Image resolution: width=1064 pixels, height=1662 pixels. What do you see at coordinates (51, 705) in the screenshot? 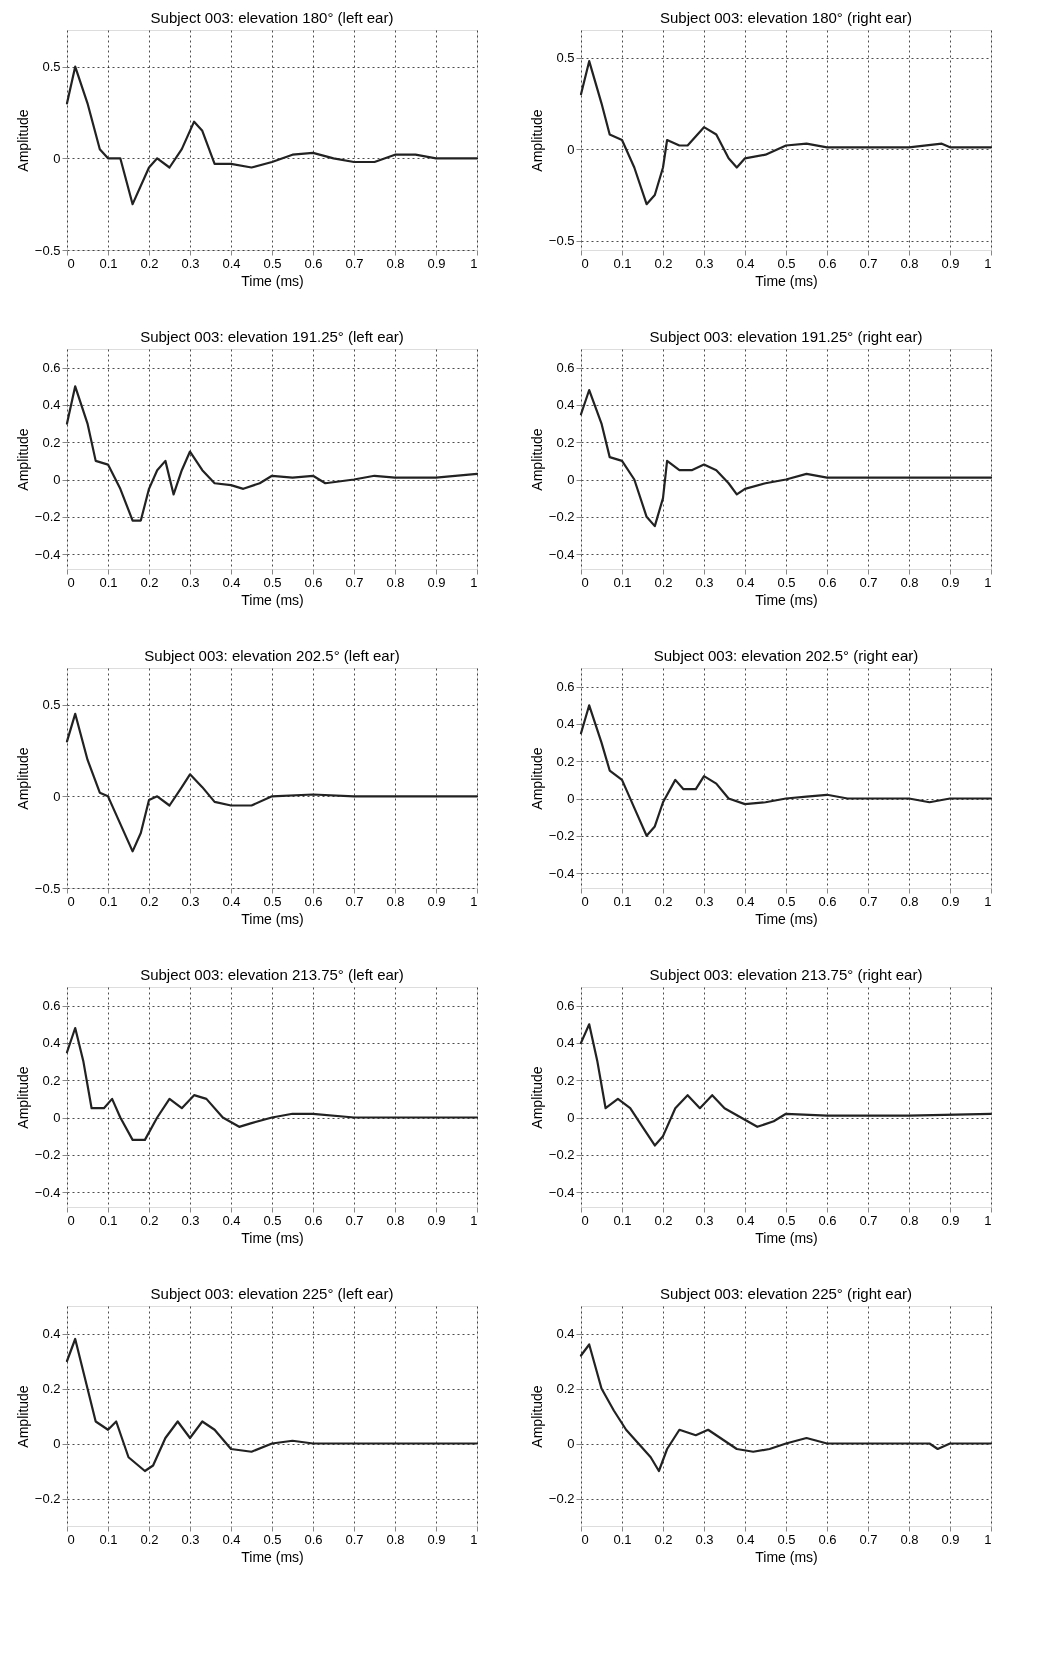
I see `y-tick-label: 0.5` at bounding box center [51, 705].